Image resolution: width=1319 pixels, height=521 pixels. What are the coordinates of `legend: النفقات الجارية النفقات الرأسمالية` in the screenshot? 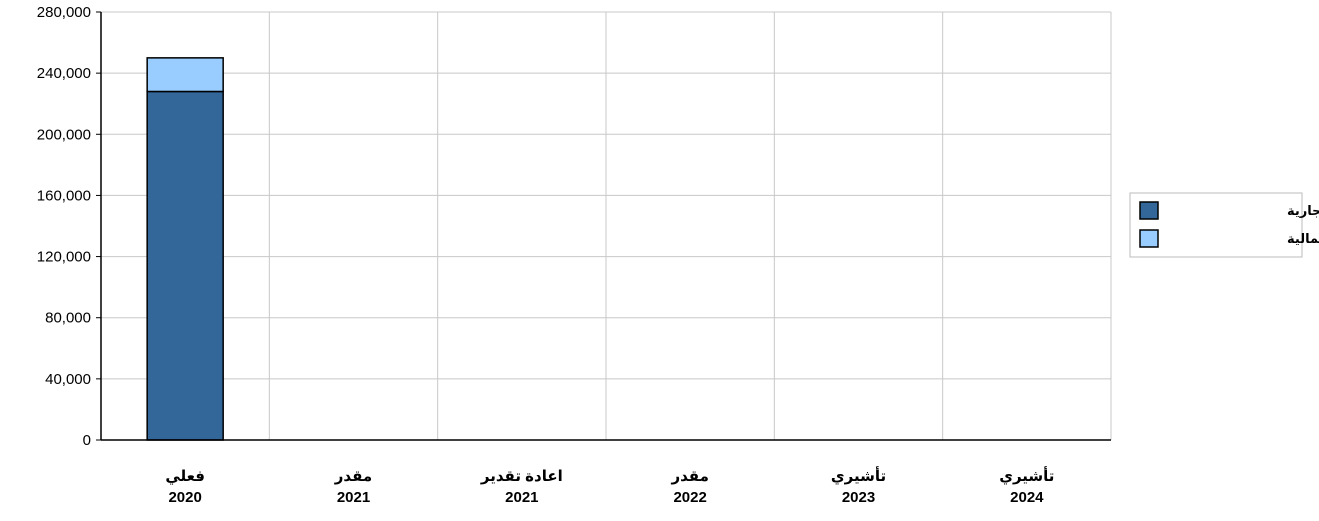 It's located at (1224, 225).